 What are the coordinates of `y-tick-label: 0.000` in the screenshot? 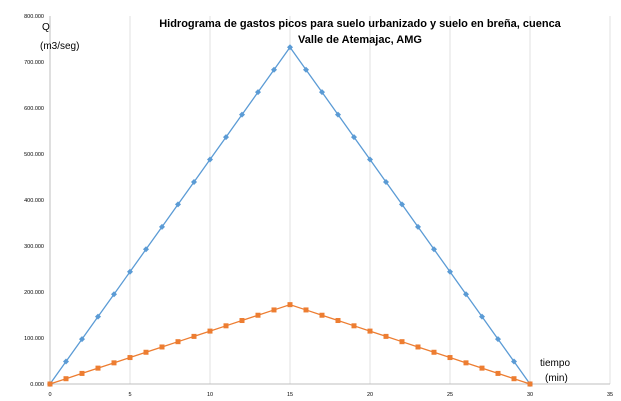 It's located at (37, 385).